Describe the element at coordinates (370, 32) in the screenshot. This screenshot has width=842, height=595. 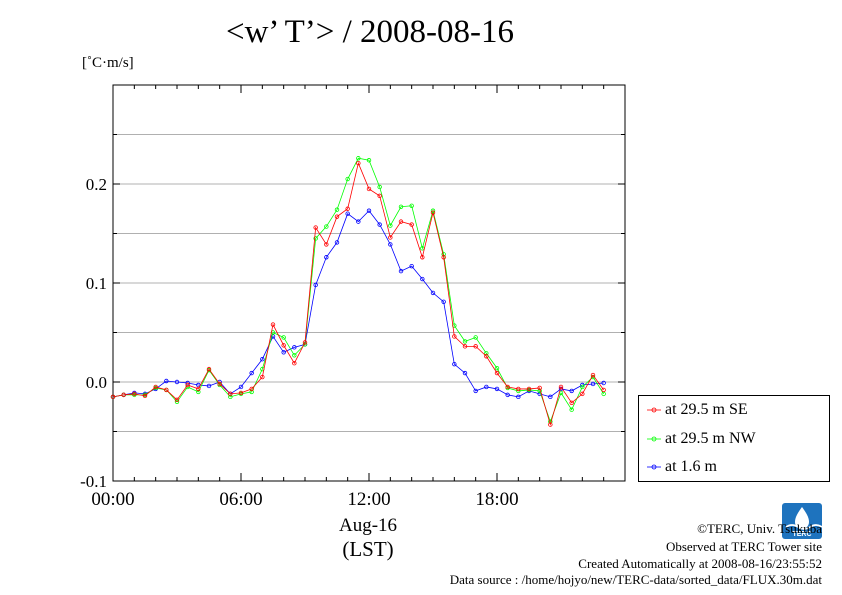
I see `chart-title: <w’ T’> / 2008-08-16` at that location.